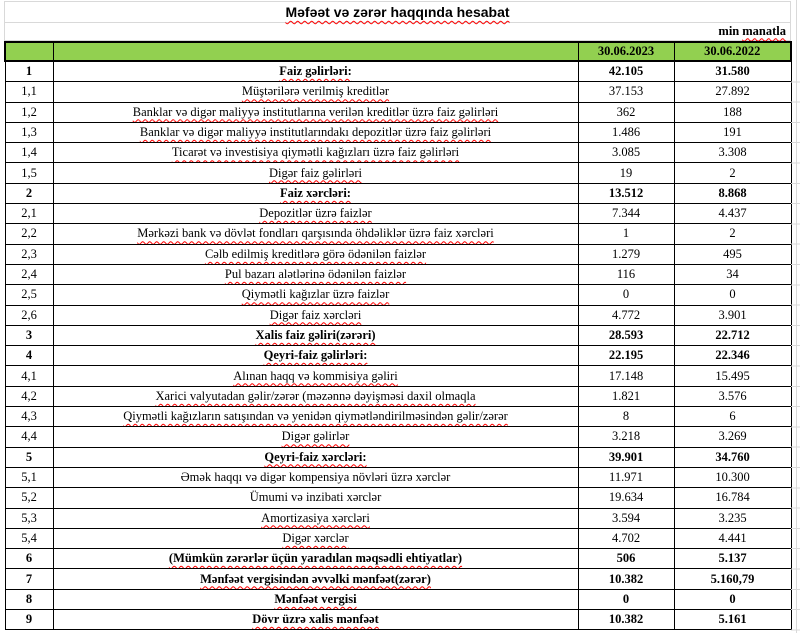 This screenshot has height=633, width=800. What do you see at coordinates (732, 537) in the screenshot?
I see `cell-value-2022-text: 4.441` at bounding box center [732, 537].